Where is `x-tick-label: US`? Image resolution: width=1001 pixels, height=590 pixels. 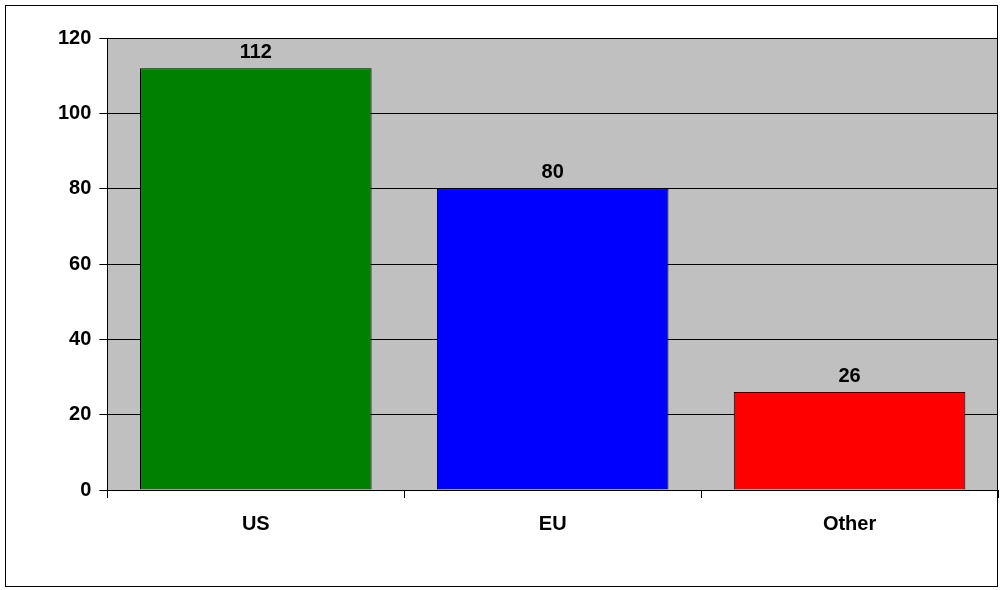
x-tick-label: US is located at coordinates (255, 522).